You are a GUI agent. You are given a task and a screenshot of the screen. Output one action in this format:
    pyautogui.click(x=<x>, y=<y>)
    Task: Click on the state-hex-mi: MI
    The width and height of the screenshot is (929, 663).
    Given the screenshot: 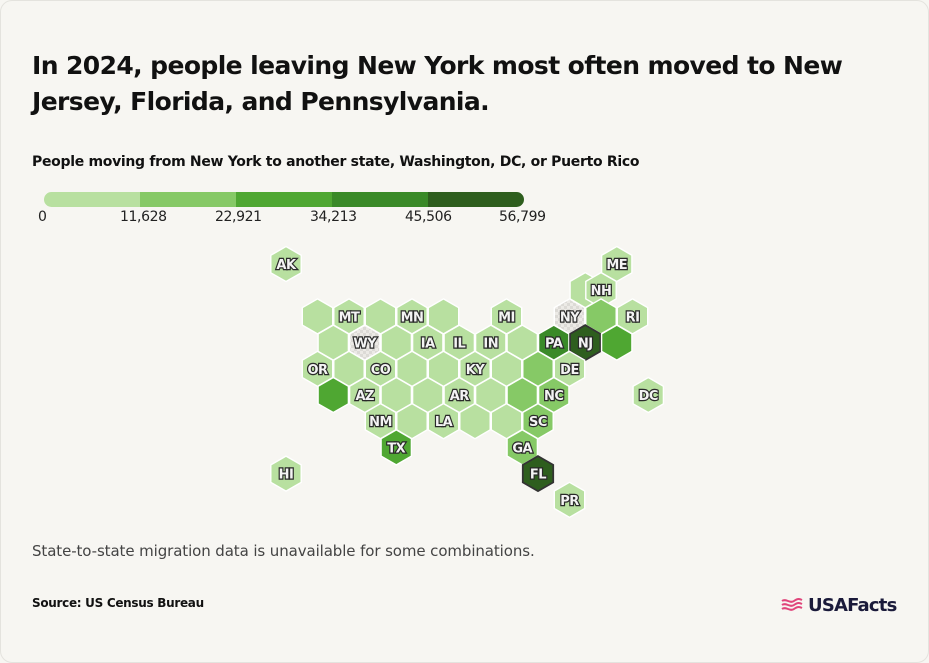 What is the action you would take?
    pyautogui.click(x=506, y=316)
    